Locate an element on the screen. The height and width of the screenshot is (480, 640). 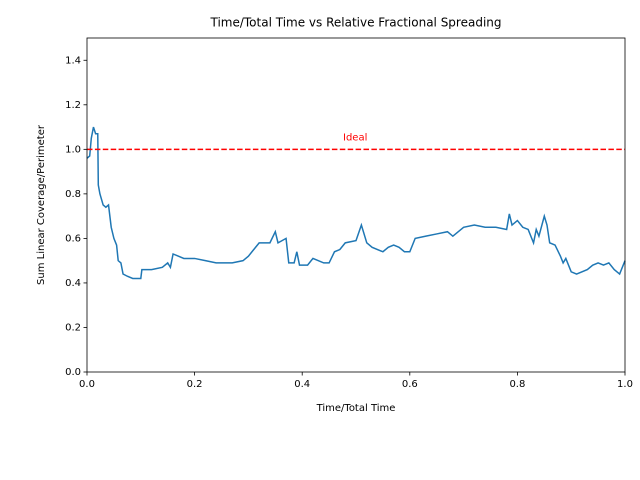
y-axis-label: Sum Linear Coverage/Perimeter is located at coordinates (41, 204).